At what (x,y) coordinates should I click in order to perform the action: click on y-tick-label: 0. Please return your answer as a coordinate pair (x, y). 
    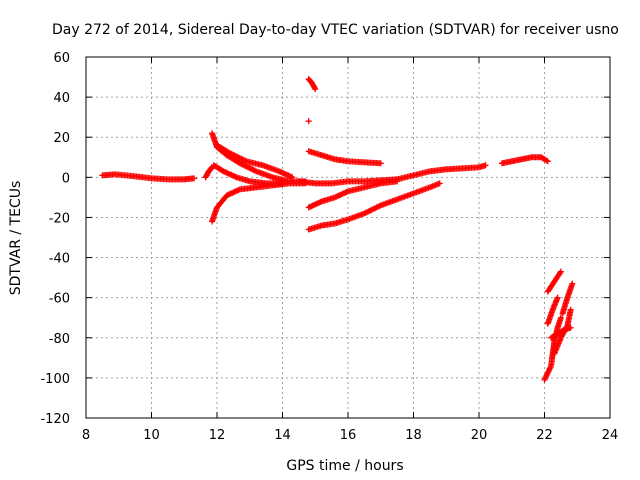
    Looking at the image, I should click on (66, 178).